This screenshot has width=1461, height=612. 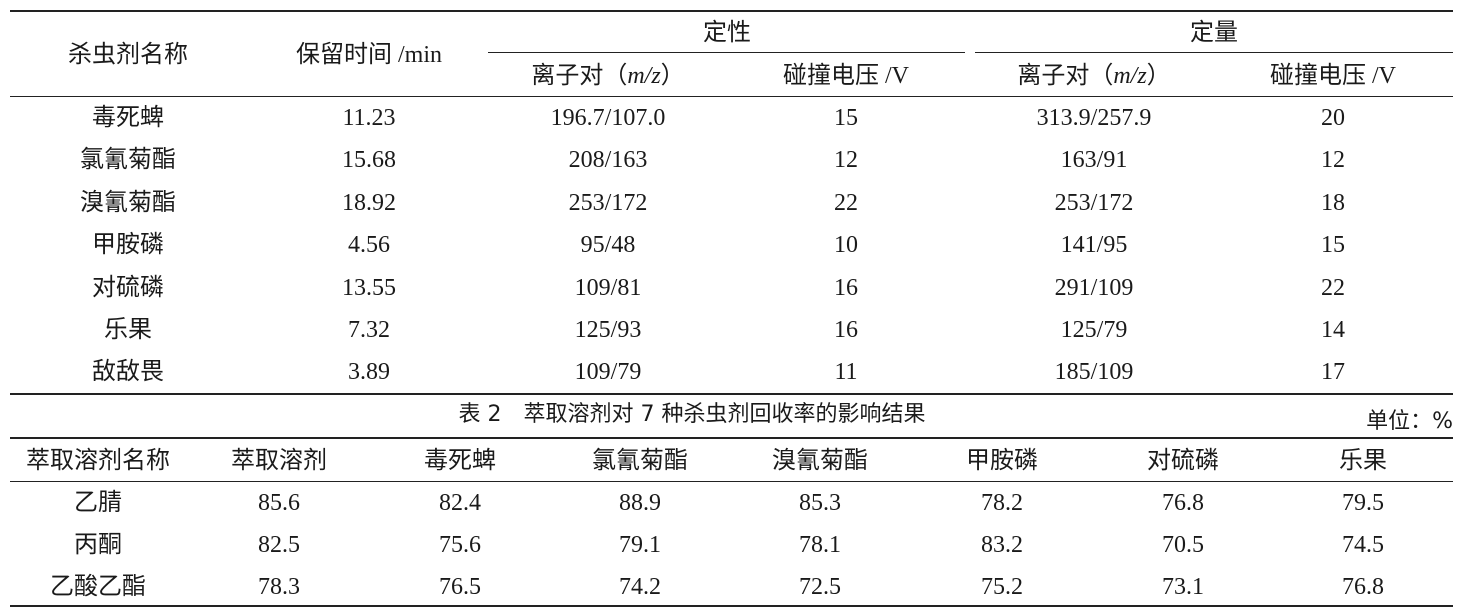 I want to click on cell-dimethoate: 76.8, so click(x=1363, y=587).